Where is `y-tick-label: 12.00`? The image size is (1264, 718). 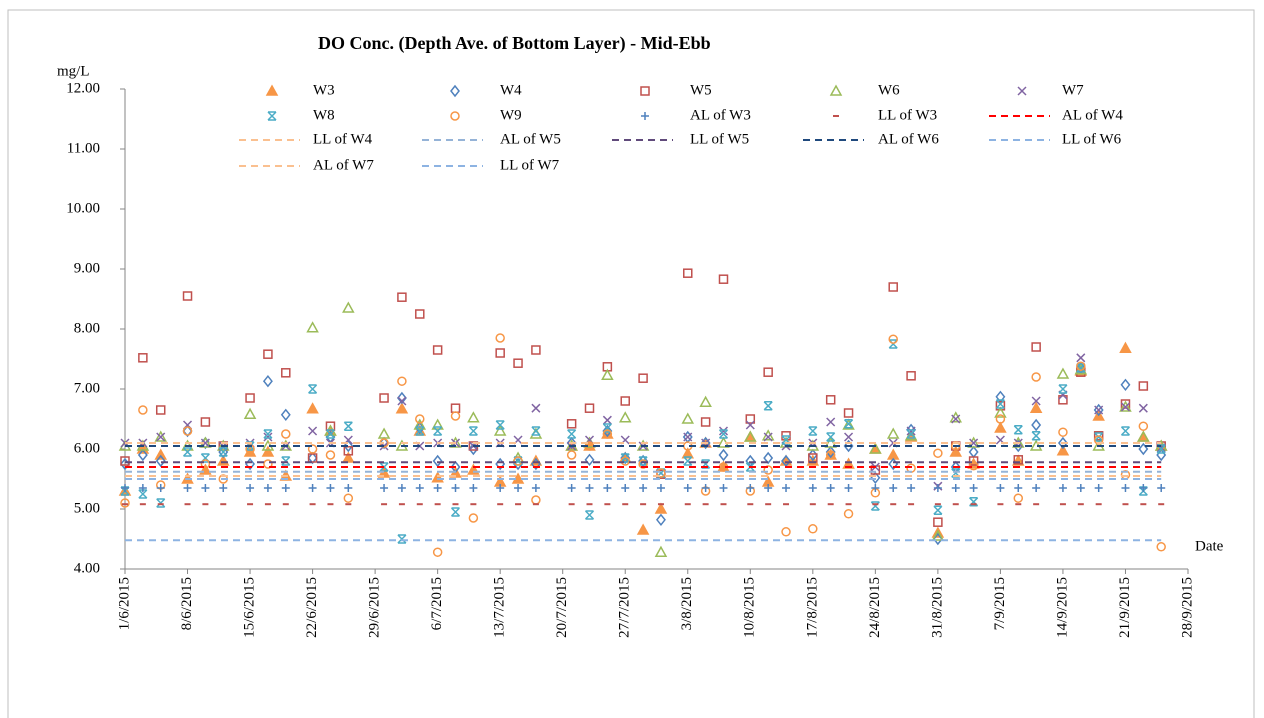 y-tick-label: 12.00 is located at coordinates (83, 88).